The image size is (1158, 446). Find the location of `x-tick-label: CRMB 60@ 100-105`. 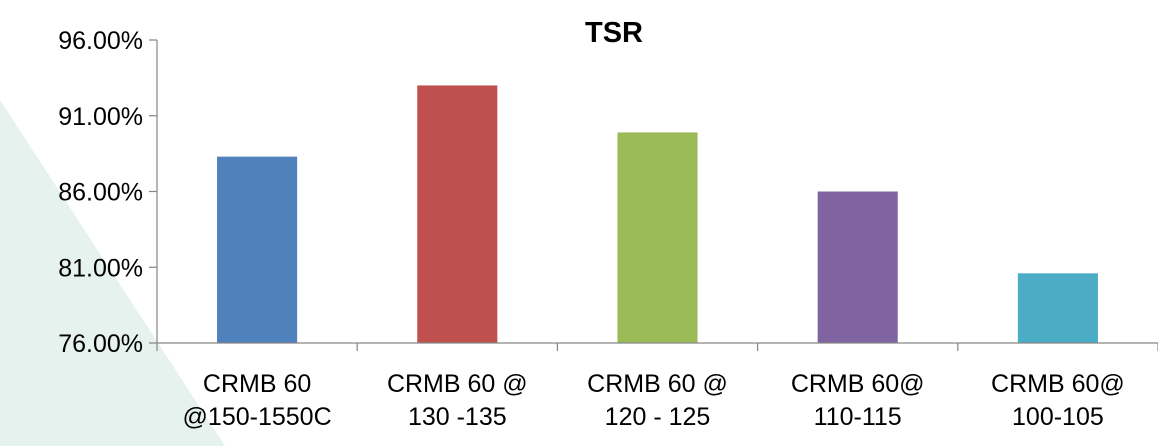

x-tick-label: CRMB 60@ 100-105 is located at coordinates (1058, 400).